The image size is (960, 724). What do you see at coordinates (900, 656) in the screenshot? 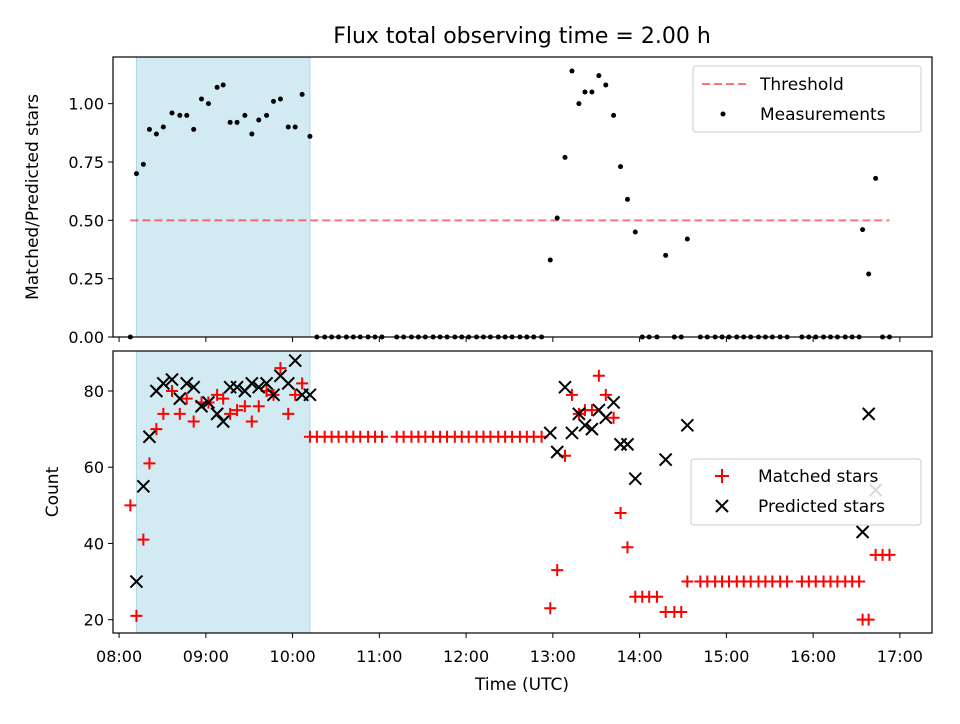
I see `x-tick-label: 17:00` at bounding box center [900, 656].